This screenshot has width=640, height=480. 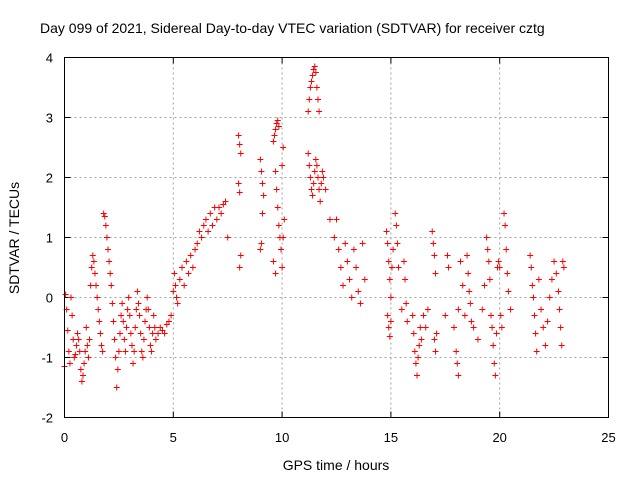 What do you see at coordinates (47, 358) in the screenshot?
I see `y-tick-label: -1` at bounding box center [47, 358].